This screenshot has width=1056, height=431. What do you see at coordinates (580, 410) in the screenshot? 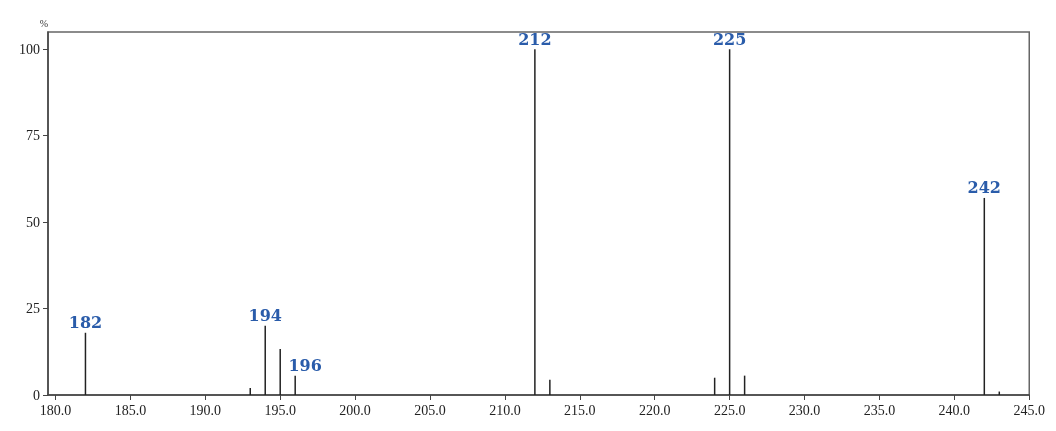
I see `x-tick-label: 215.0` at bounding box center [580, 410].